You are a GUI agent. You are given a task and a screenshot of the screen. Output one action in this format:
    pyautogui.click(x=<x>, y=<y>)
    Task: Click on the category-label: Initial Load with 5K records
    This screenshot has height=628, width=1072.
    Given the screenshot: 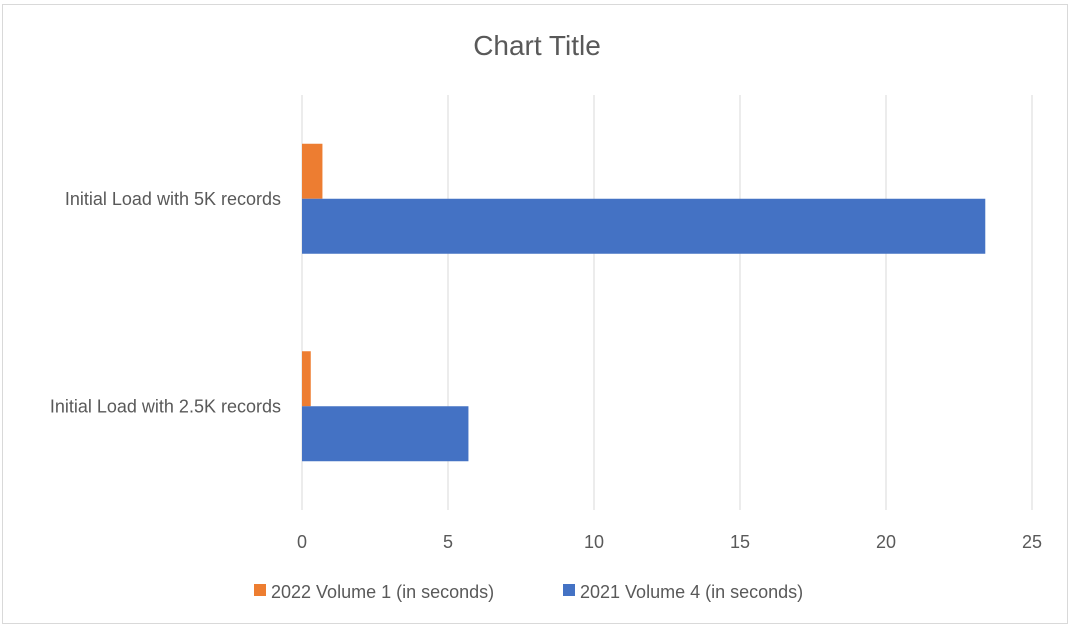 What is the action you would take?
    pyautogui.click(x=173, y=199)
    